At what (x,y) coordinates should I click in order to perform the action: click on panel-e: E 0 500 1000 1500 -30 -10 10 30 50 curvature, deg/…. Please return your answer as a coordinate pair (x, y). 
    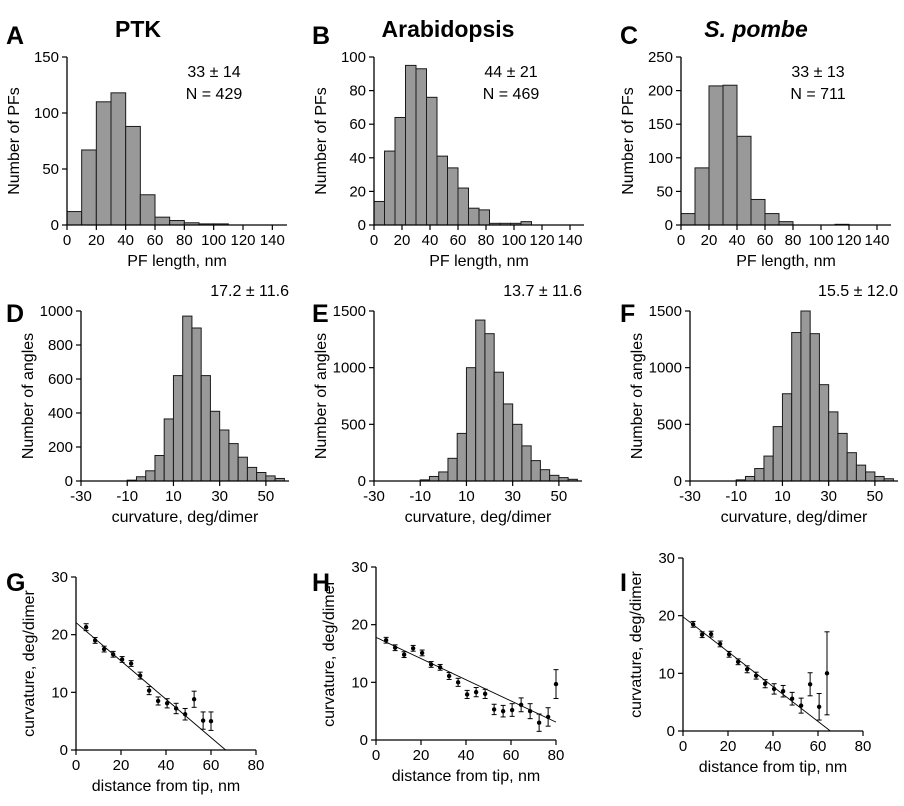
    Looking at the image, I should click on (447, 404).